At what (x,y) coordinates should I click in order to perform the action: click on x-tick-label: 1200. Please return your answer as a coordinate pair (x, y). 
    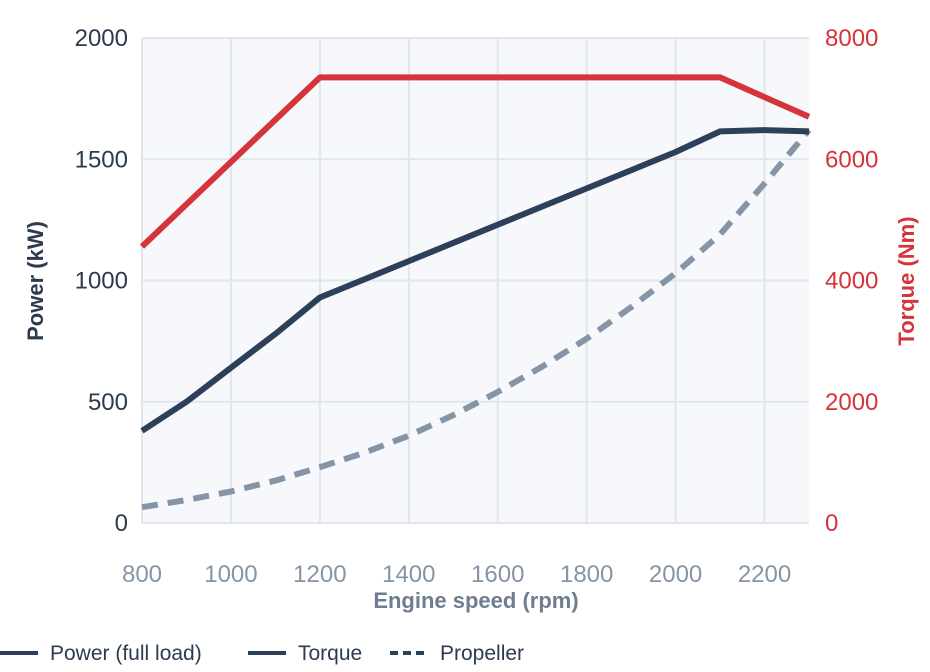
    Looking at the image, I should click on (319, 574).